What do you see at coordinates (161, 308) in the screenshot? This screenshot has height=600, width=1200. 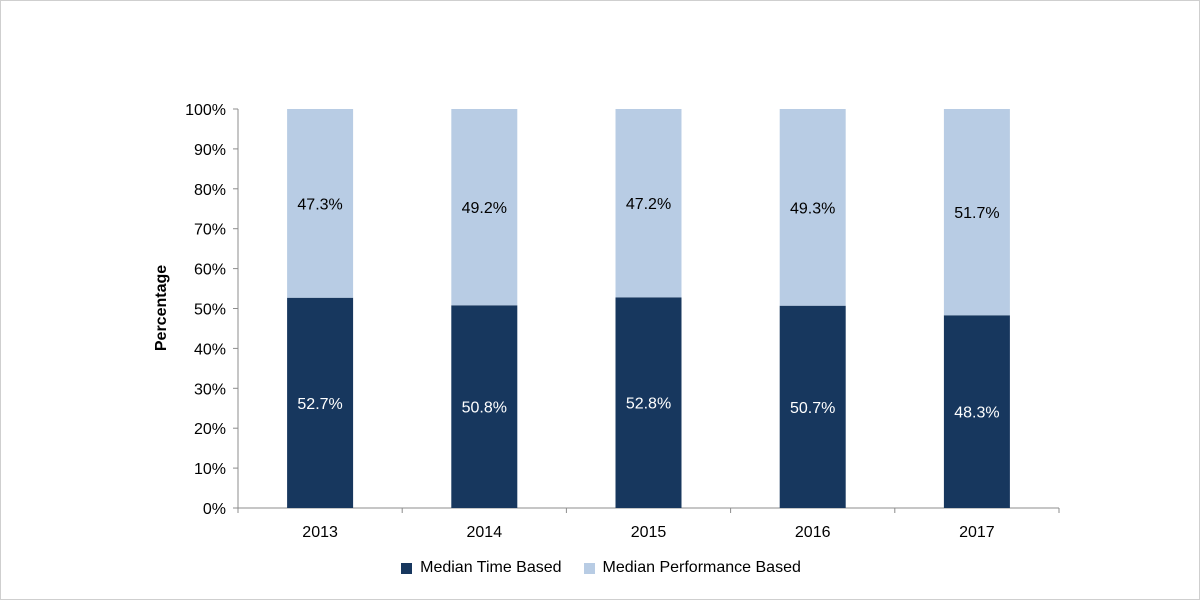 I see `y-axis-label: Percentage` at bounding box center [161, 308].